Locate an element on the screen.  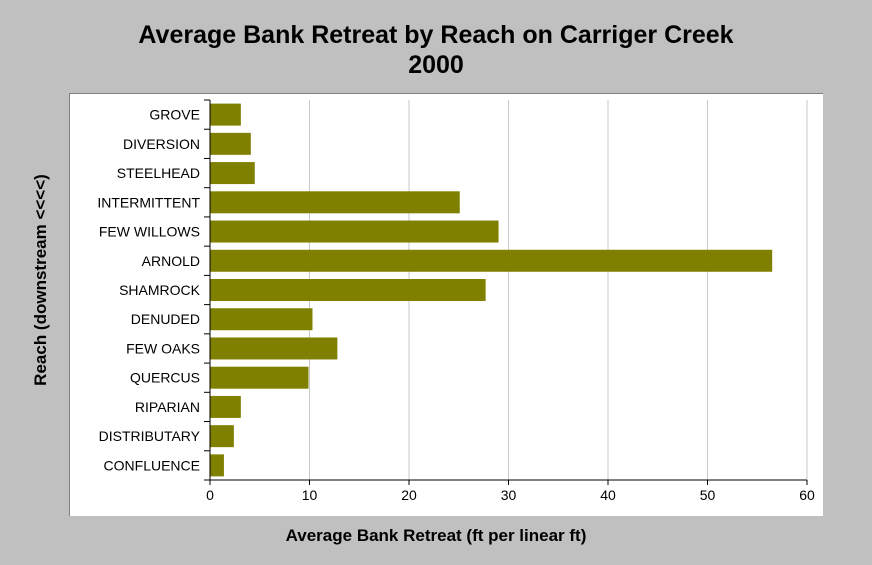
x-tick-label: 0 is located at coordinates (210, 495).